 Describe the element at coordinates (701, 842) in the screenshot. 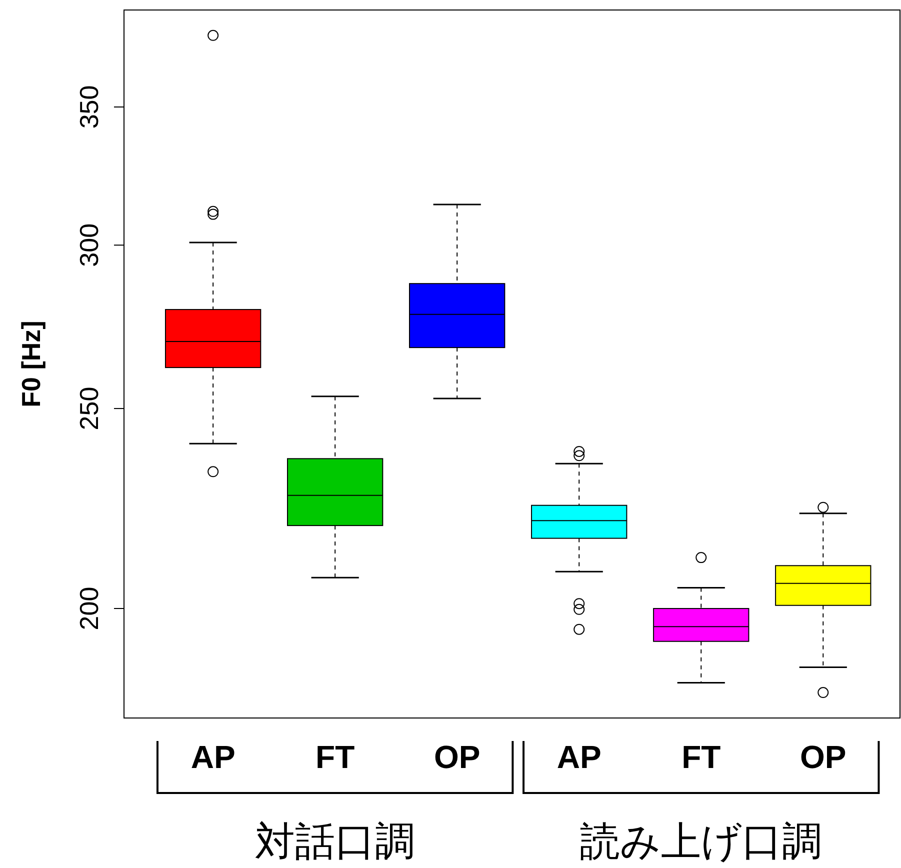

I see `group-label: 読み上げ口調` at that location.